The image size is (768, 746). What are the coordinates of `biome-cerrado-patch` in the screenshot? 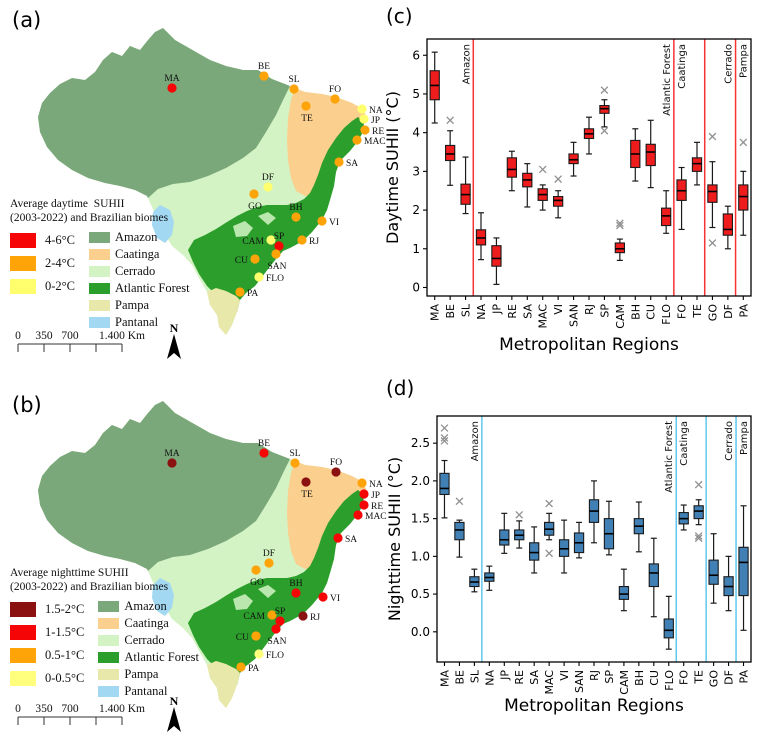 It's located at (243, 229).